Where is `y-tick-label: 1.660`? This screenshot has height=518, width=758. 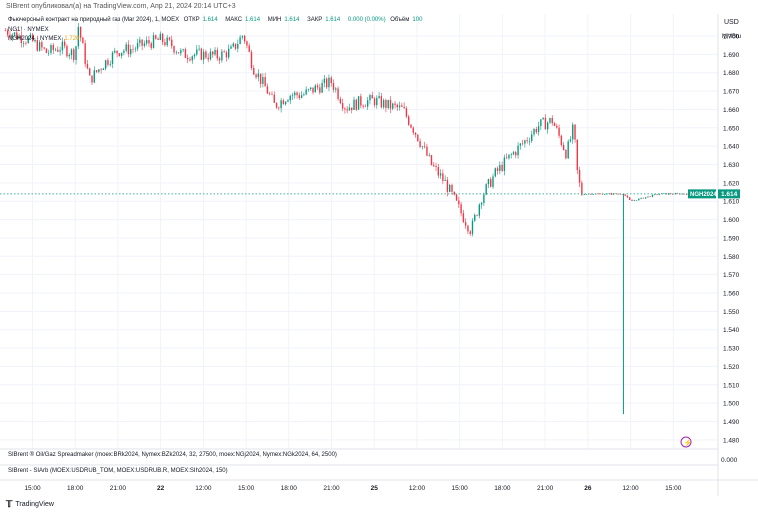
y-tick-label: 1.660 is located at coordinates (731, 110).